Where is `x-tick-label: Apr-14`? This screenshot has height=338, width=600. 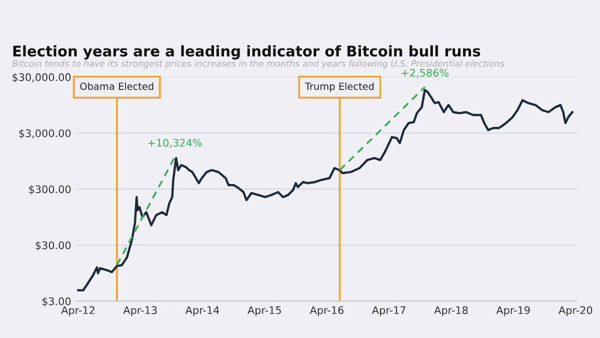 x-tick-label: Apr-14 is located at coordinates (202, 311).